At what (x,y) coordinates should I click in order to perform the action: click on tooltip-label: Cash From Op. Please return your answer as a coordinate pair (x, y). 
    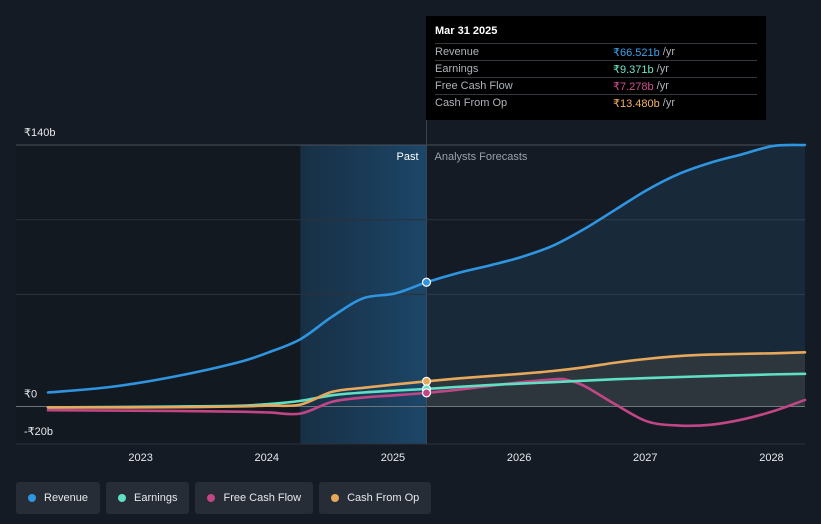
    Looking at the image, I should click on (471, 103).